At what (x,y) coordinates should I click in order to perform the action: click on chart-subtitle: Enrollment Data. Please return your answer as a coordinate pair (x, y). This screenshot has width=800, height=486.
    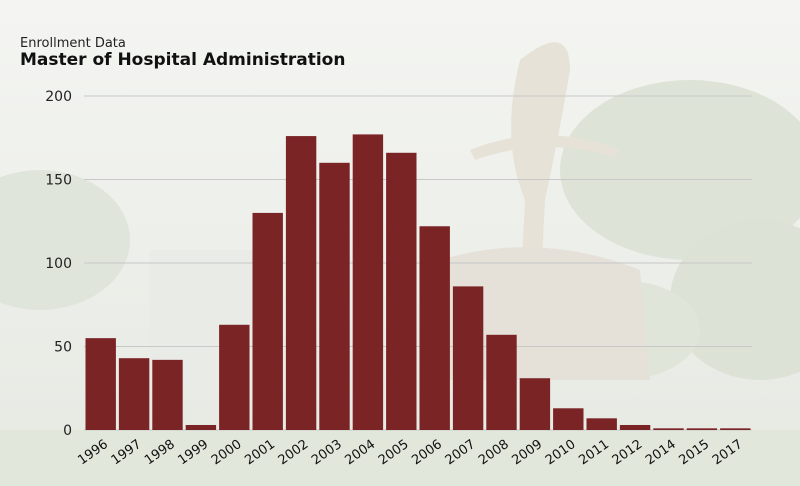
    Looking at the image, I should click on (73, 43).